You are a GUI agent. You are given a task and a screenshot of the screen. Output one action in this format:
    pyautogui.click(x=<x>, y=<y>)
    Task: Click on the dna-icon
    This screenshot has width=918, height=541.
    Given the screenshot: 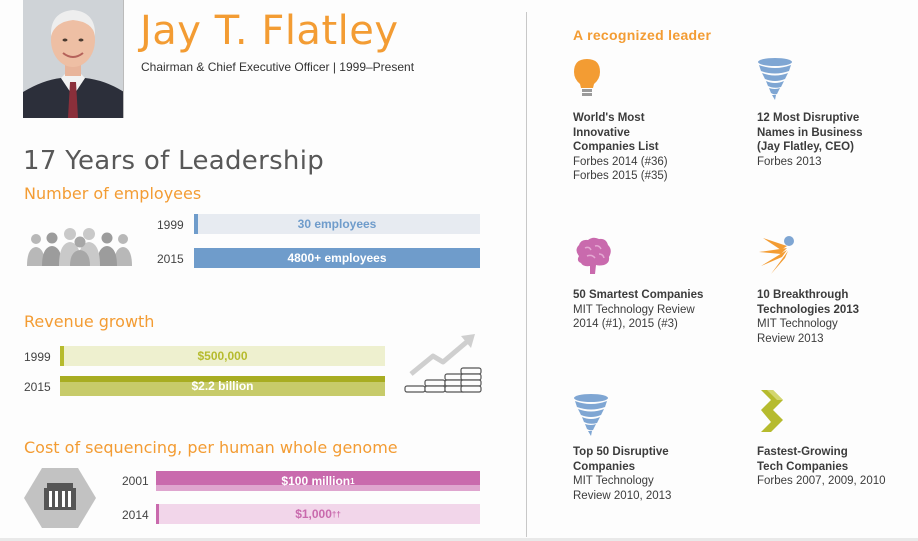 What is the action you would take?
    pyautogui.click(x=772, y=413)
    